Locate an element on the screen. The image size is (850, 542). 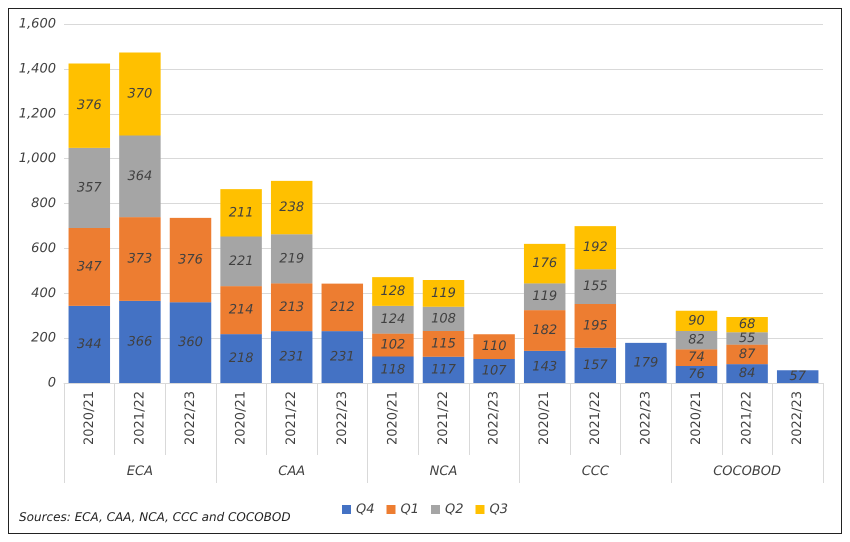
data-label: 192 is located at coordinates (595, 248).